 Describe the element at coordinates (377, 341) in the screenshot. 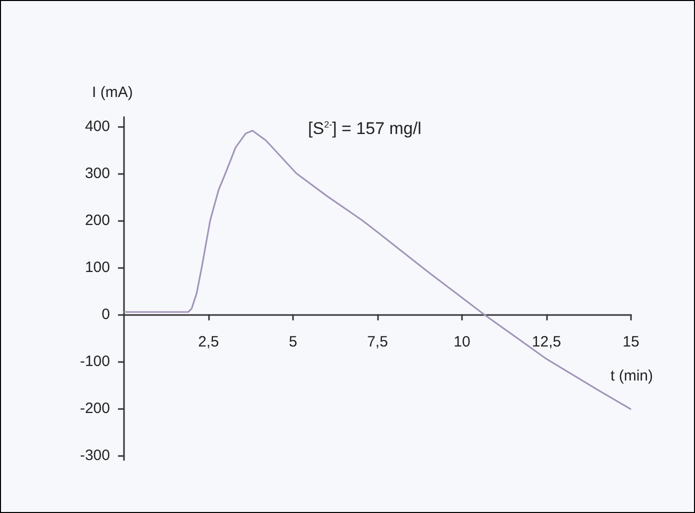

I see `x-tick-label: 7,5` at that location.